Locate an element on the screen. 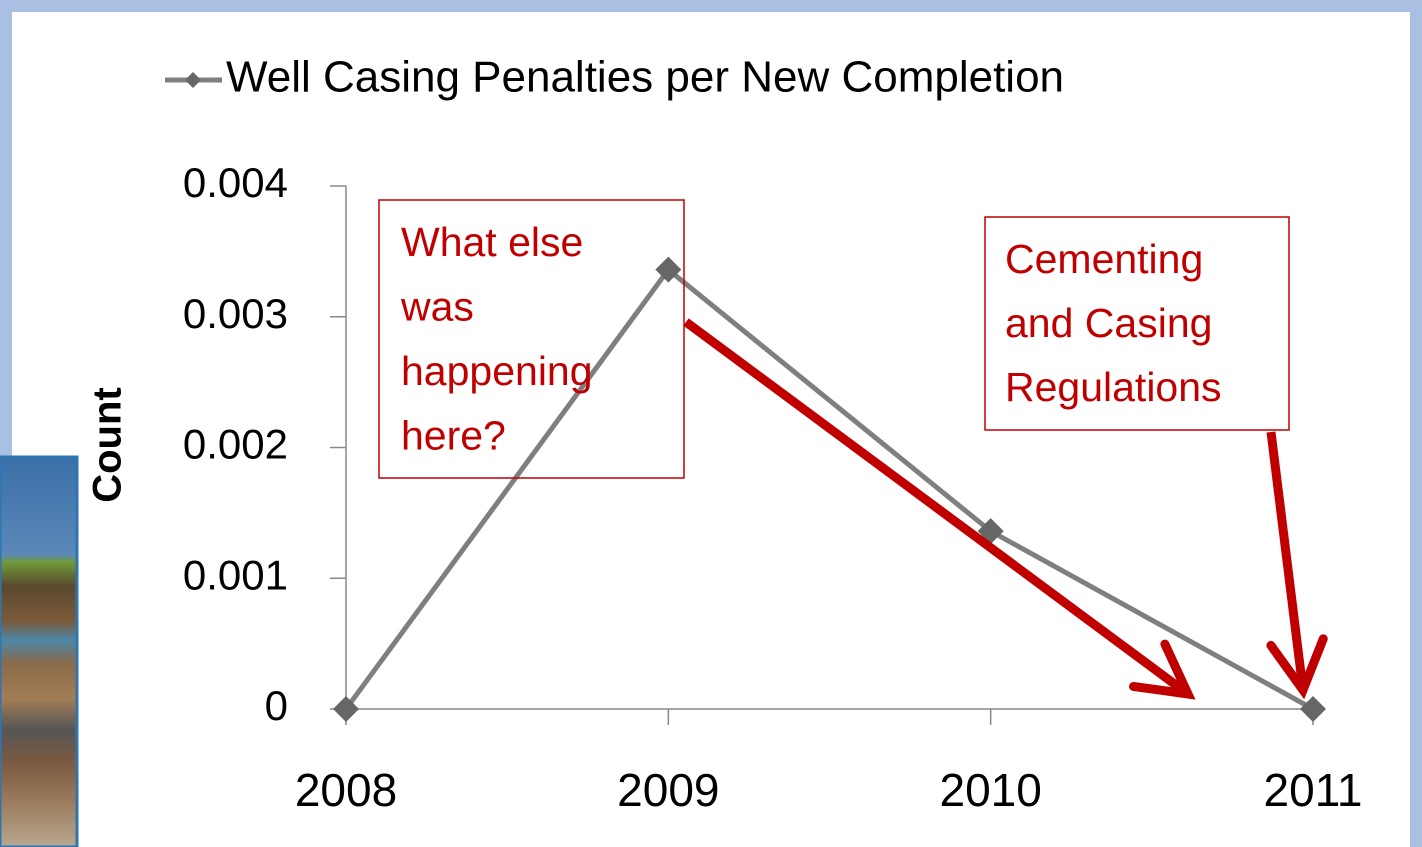 Image resolution: width=1422 pixels, height=847 pixels. x-tick-label: 2011 is located at coordinates (1313, 790).